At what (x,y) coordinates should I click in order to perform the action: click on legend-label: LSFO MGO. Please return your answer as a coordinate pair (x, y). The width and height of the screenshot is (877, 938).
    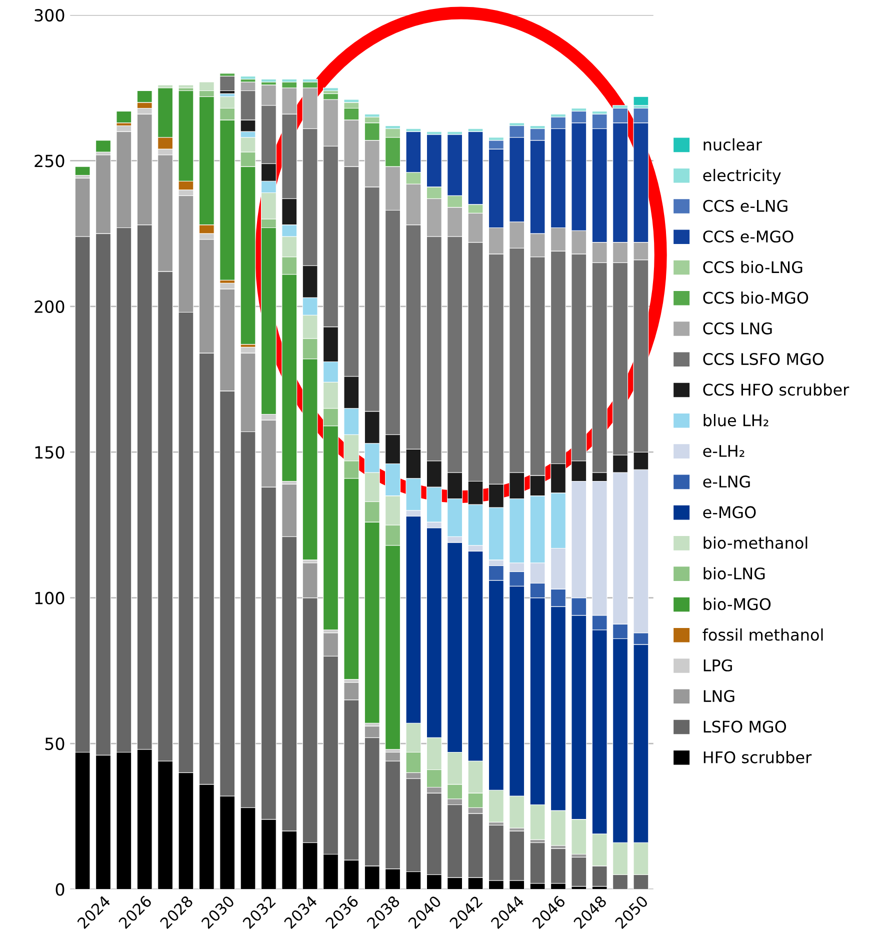
    Looking at the image, I should click on (745, 726).